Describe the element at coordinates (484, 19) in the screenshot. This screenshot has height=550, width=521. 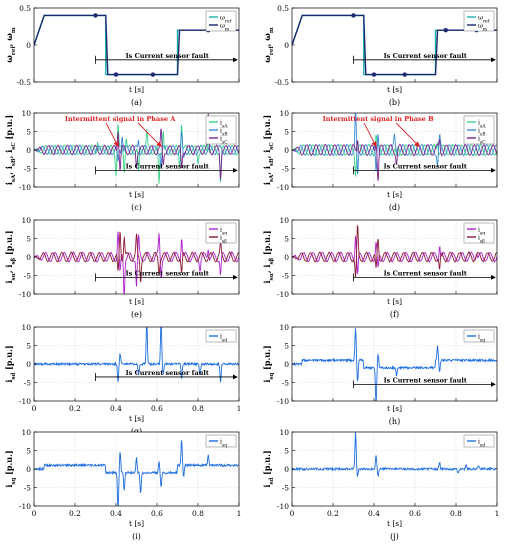
I see `legend-entry: ωref` at that location.